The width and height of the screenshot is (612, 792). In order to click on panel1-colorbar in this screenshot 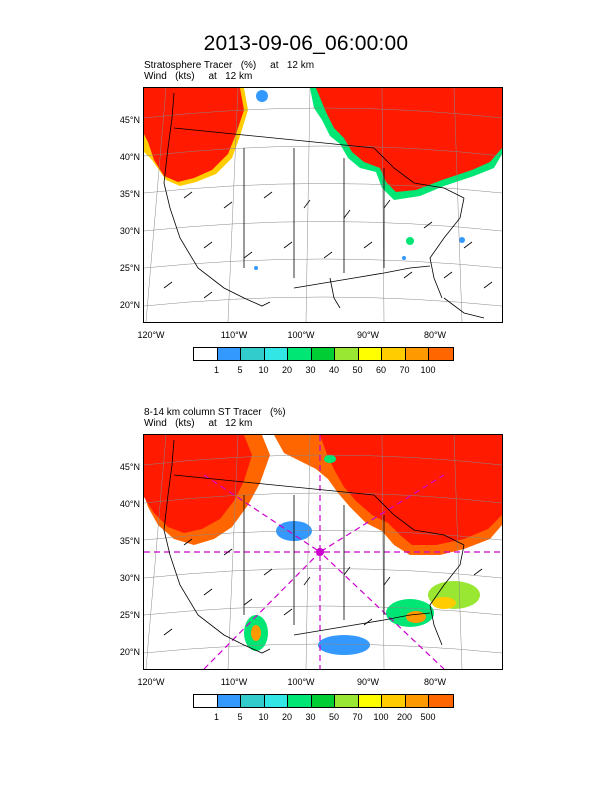, I will do `click(323, 354)`.